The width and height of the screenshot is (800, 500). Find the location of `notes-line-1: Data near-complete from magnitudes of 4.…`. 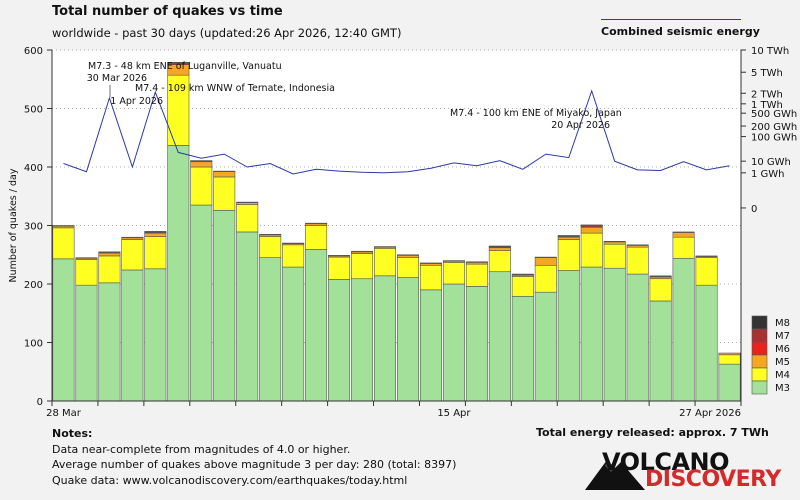

notes-line-1: Data near-complete from magnitudes of 4.… is located at coordinates (201, 449).